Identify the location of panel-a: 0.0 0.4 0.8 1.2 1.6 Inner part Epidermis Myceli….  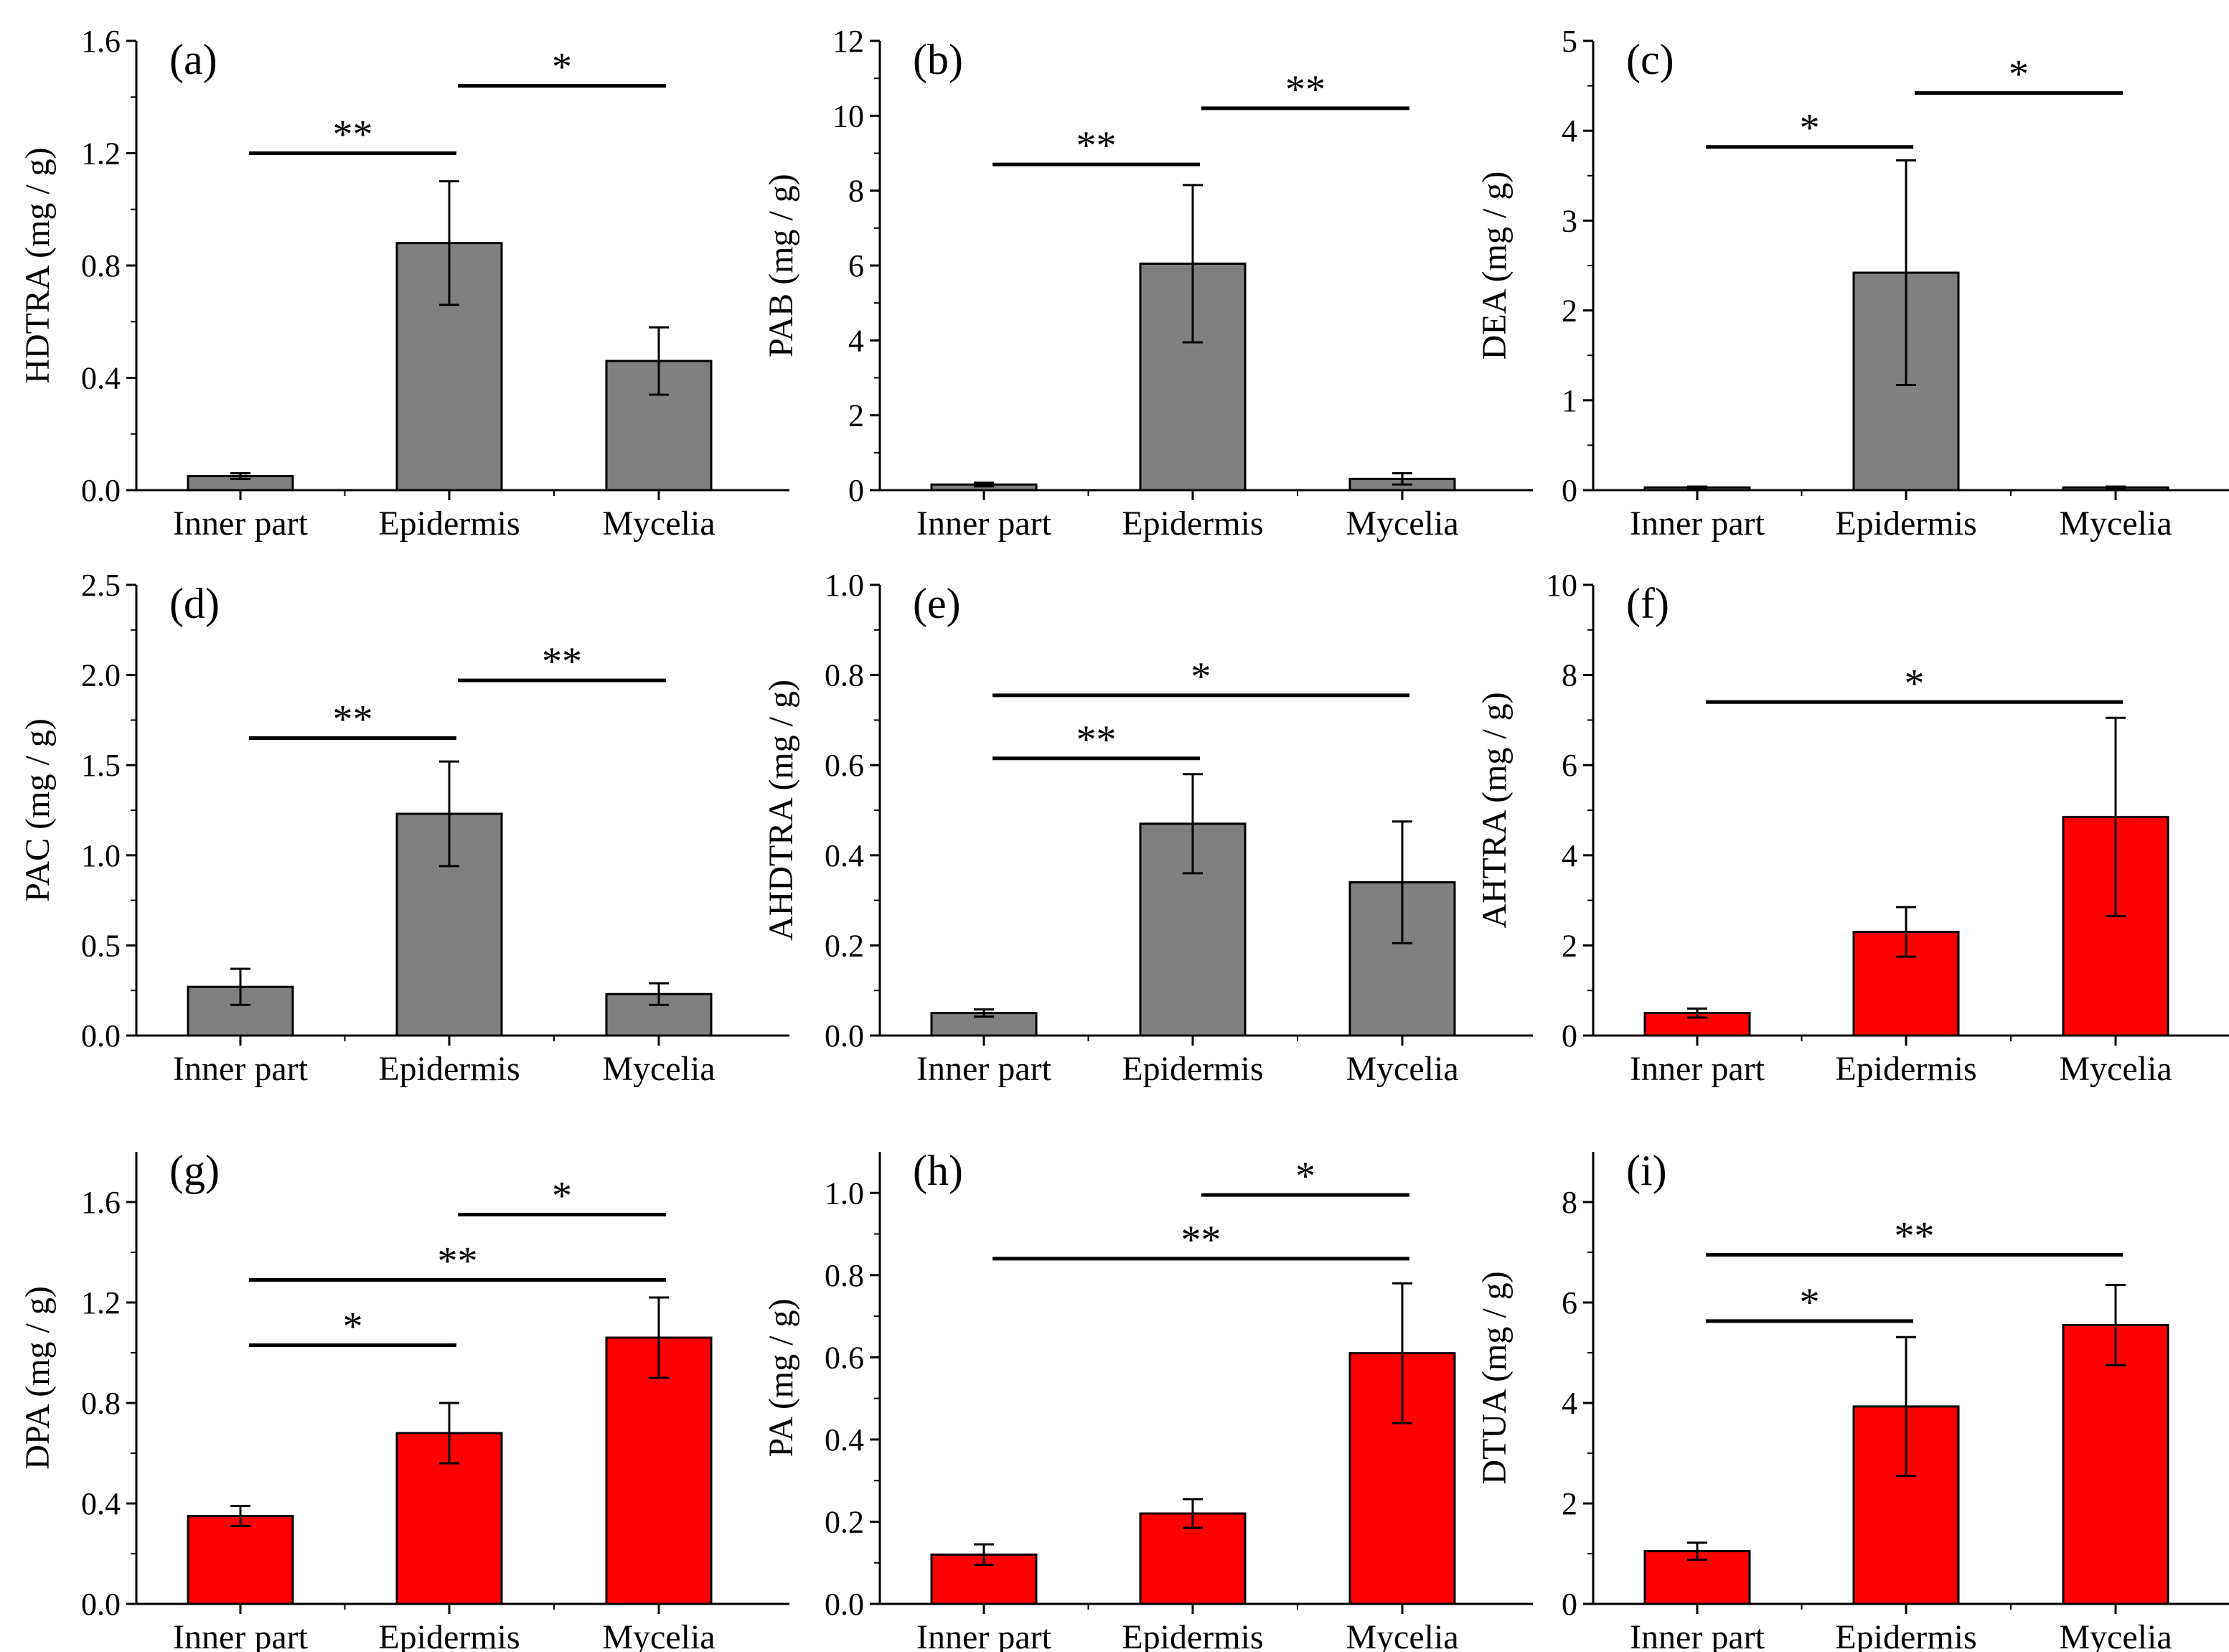
(404, 283).